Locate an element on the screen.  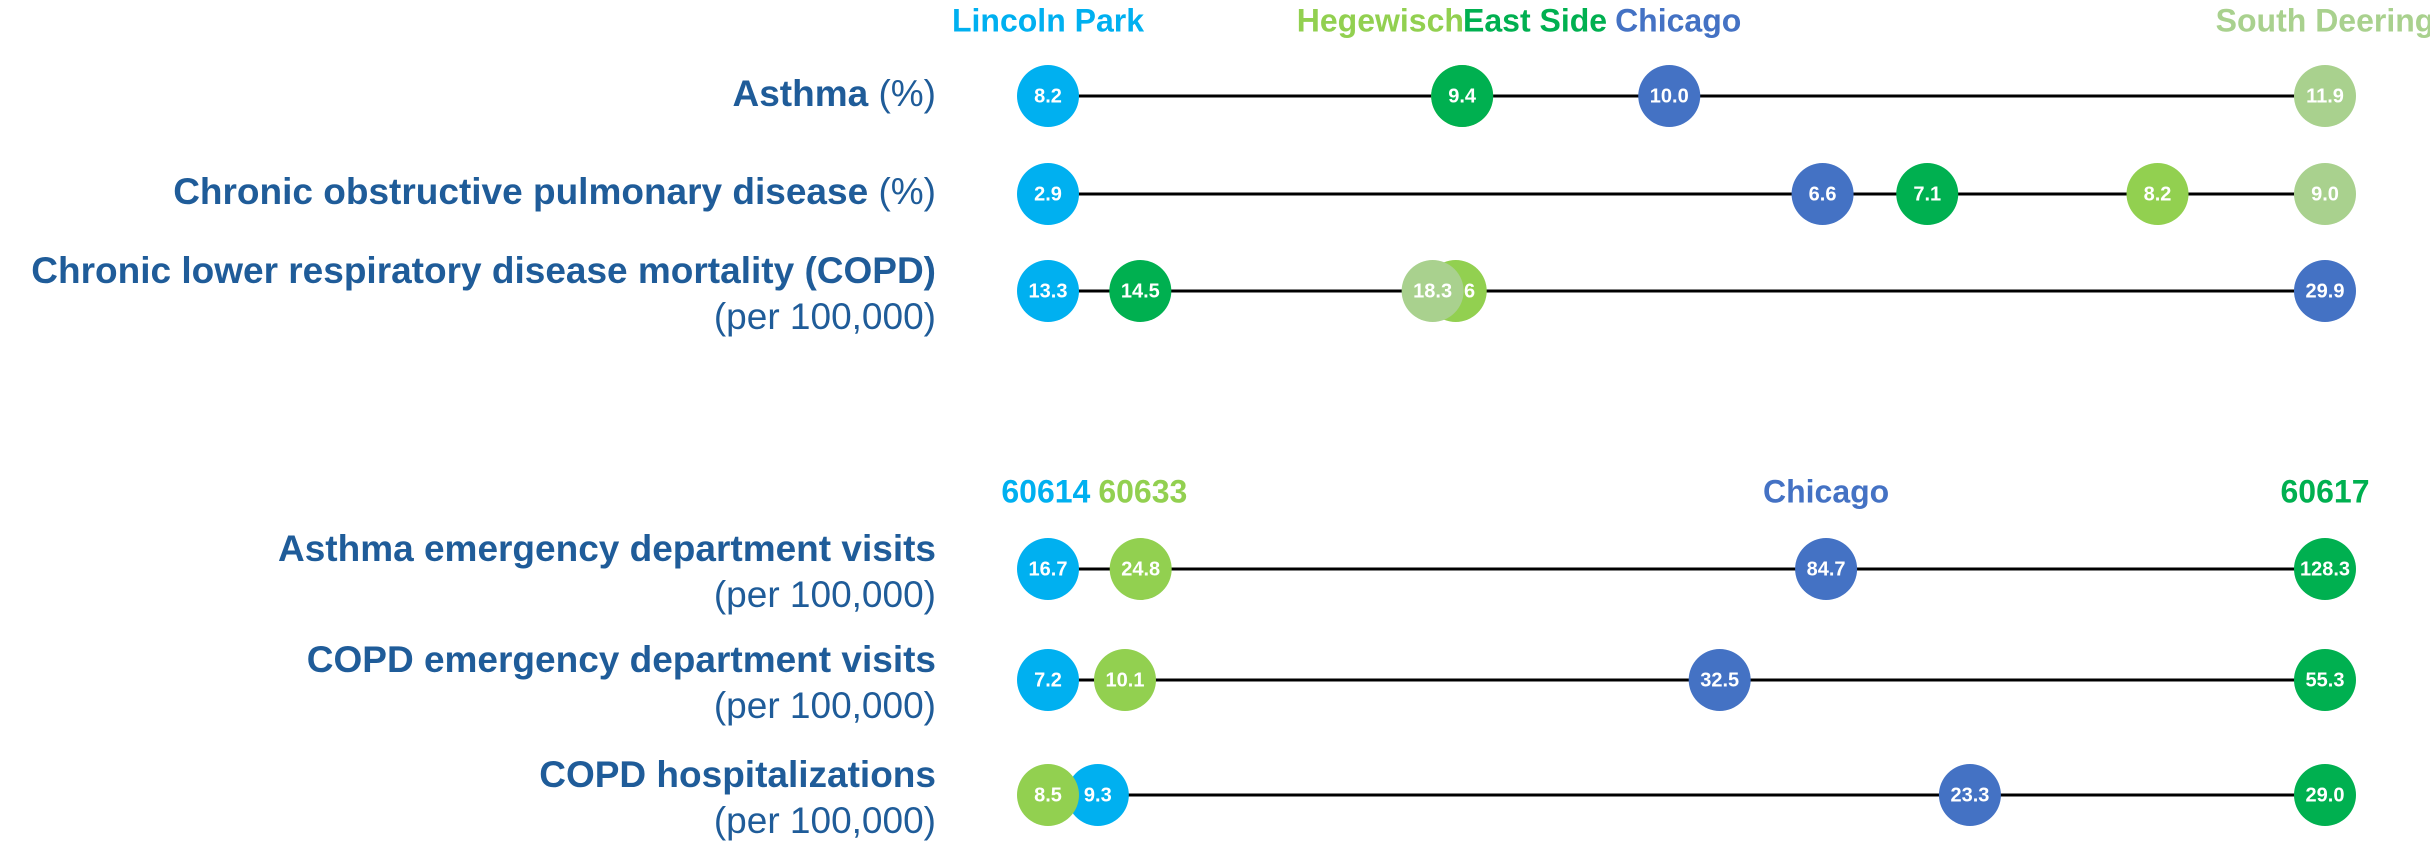
dot-label: 24.8 is located at coordinates (1140, 569).